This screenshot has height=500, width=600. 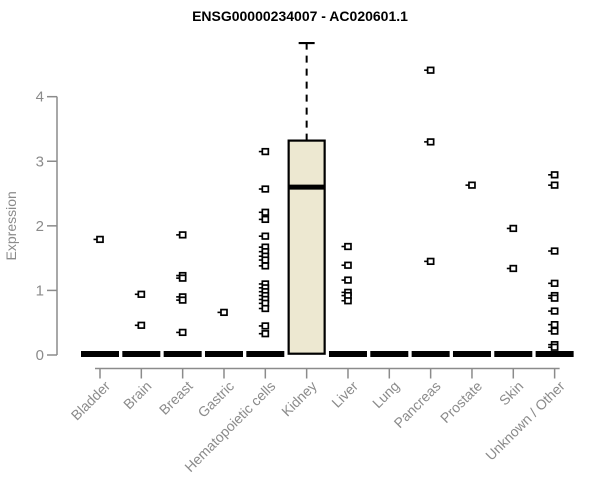 I want to click on chart-title: ENSG00000234007 - AC020601.1, so click(x=300, y=16).